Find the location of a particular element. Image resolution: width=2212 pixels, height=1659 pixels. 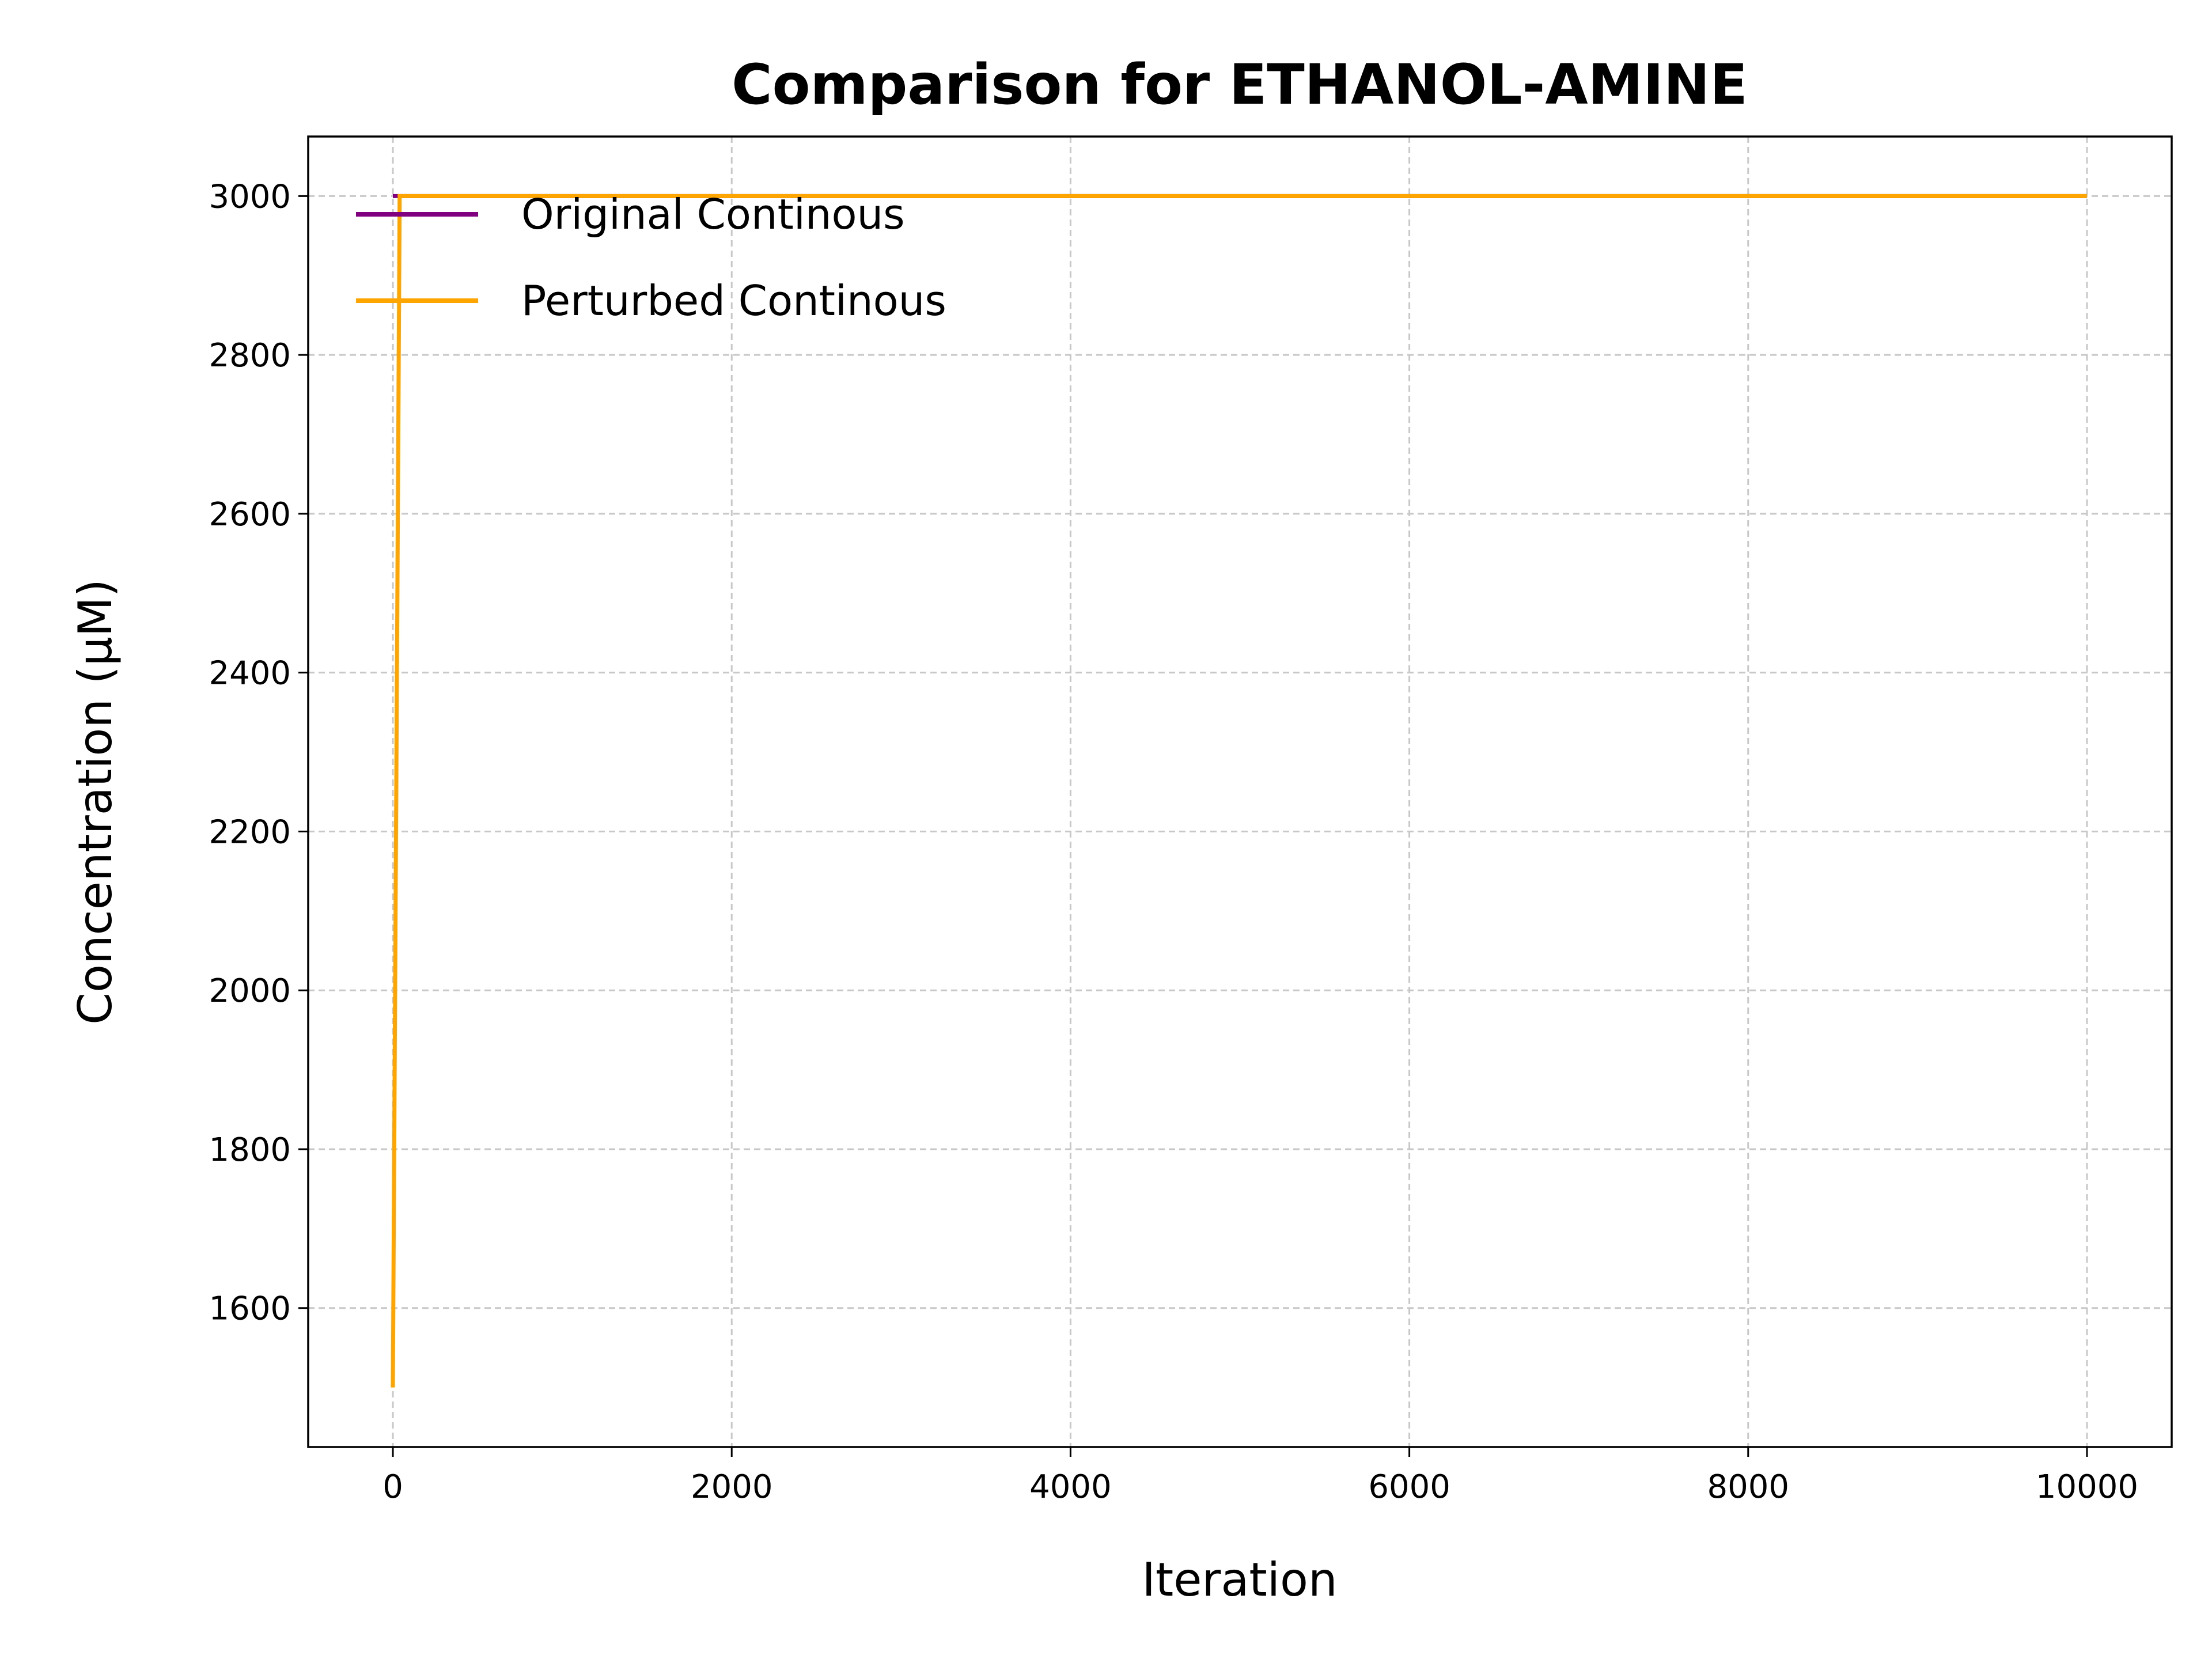

legend-label-2: Perturbed Continous is located at coordinates (733, 301).